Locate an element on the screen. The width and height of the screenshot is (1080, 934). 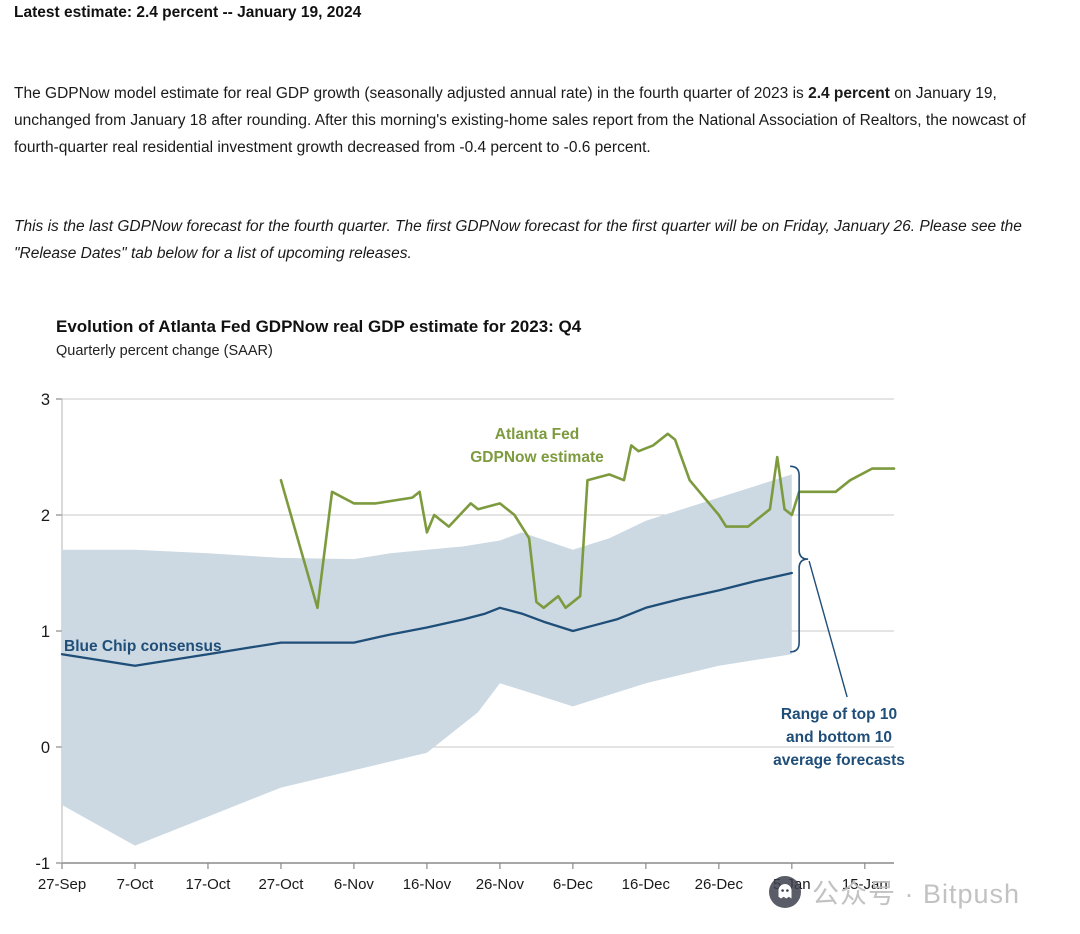
y-tick-label: 3 is located at coordinates (45, 400).